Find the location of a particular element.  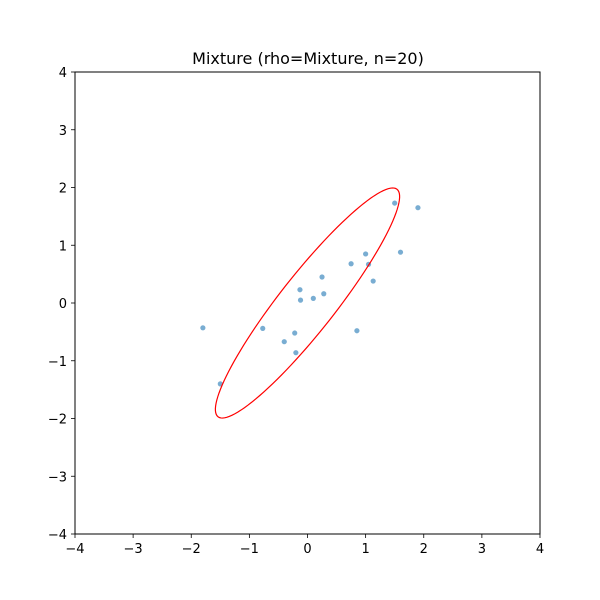

plot-area is located at coordinates (310, 303).